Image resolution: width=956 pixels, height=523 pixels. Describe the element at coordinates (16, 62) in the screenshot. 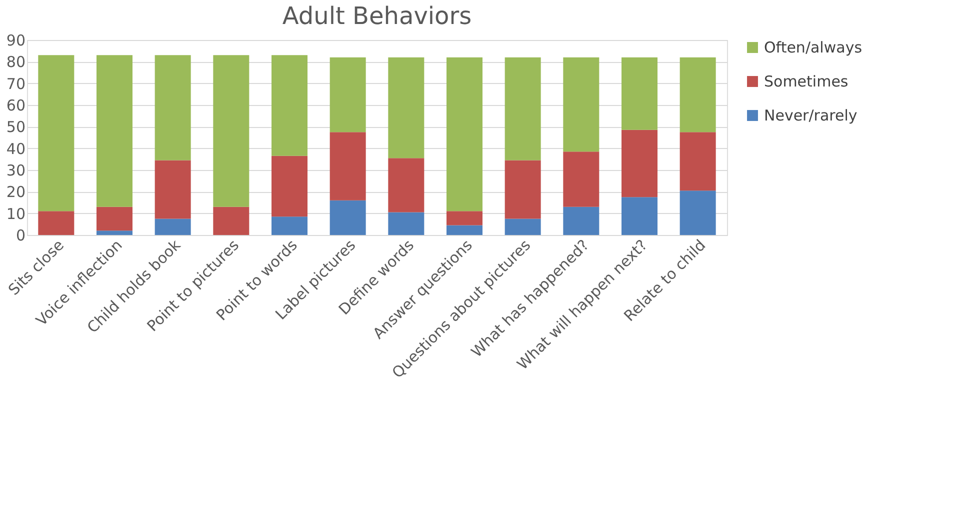

I see `y-tick-label: 80` at that location.